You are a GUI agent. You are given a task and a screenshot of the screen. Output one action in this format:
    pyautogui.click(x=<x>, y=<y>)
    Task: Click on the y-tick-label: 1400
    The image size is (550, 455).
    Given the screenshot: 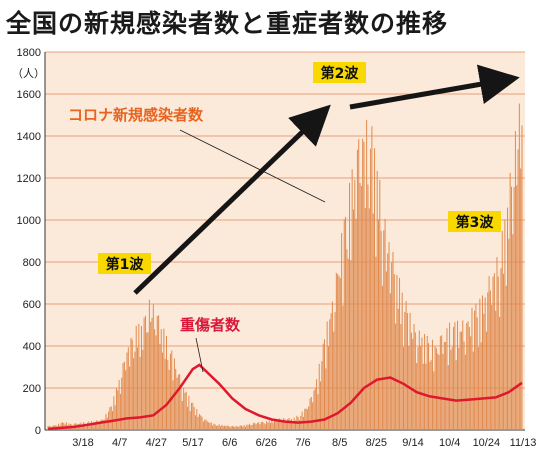 What is the action you would take?
    pyautogui.click(x=29, y=137)
    